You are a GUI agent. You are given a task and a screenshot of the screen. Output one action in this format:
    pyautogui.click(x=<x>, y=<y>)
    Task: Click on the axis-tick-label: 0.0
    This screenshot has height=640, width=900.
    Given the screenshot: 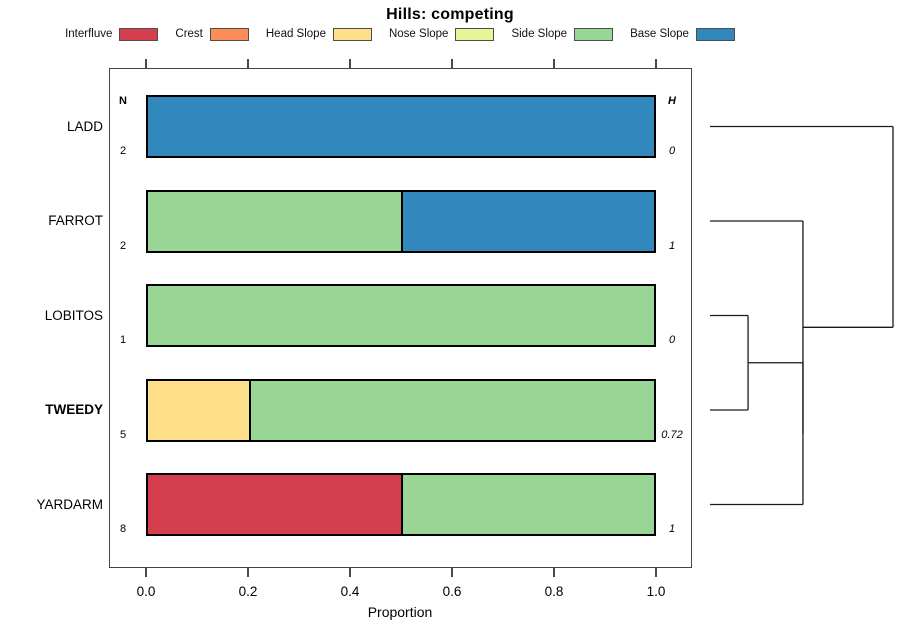 What is the action you would take?
    pyautogui.click(x=146, y=591)
    